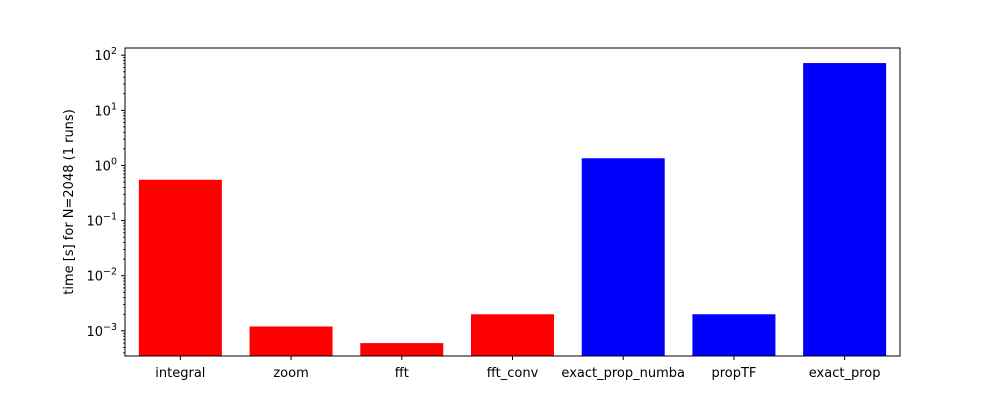 The width and height of the screenshot is (1000, 400). I want to click on y-axis-label: time [s] for N=2048 (1 runs), so click(69, 202).